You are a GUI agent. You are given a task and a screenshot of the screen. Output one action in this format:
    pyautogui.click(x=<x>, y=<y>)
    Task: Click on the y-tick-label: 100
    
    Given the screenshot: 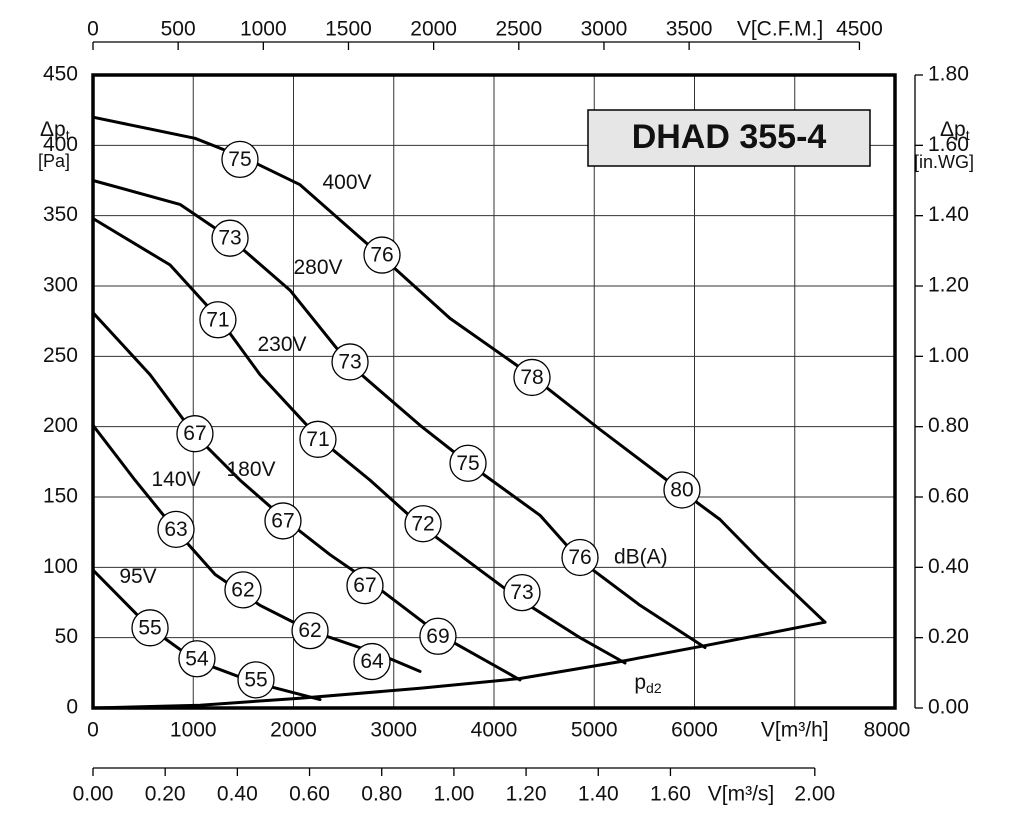 What is the action you would take?
    pyautogui.click(x=60, y=566)
    